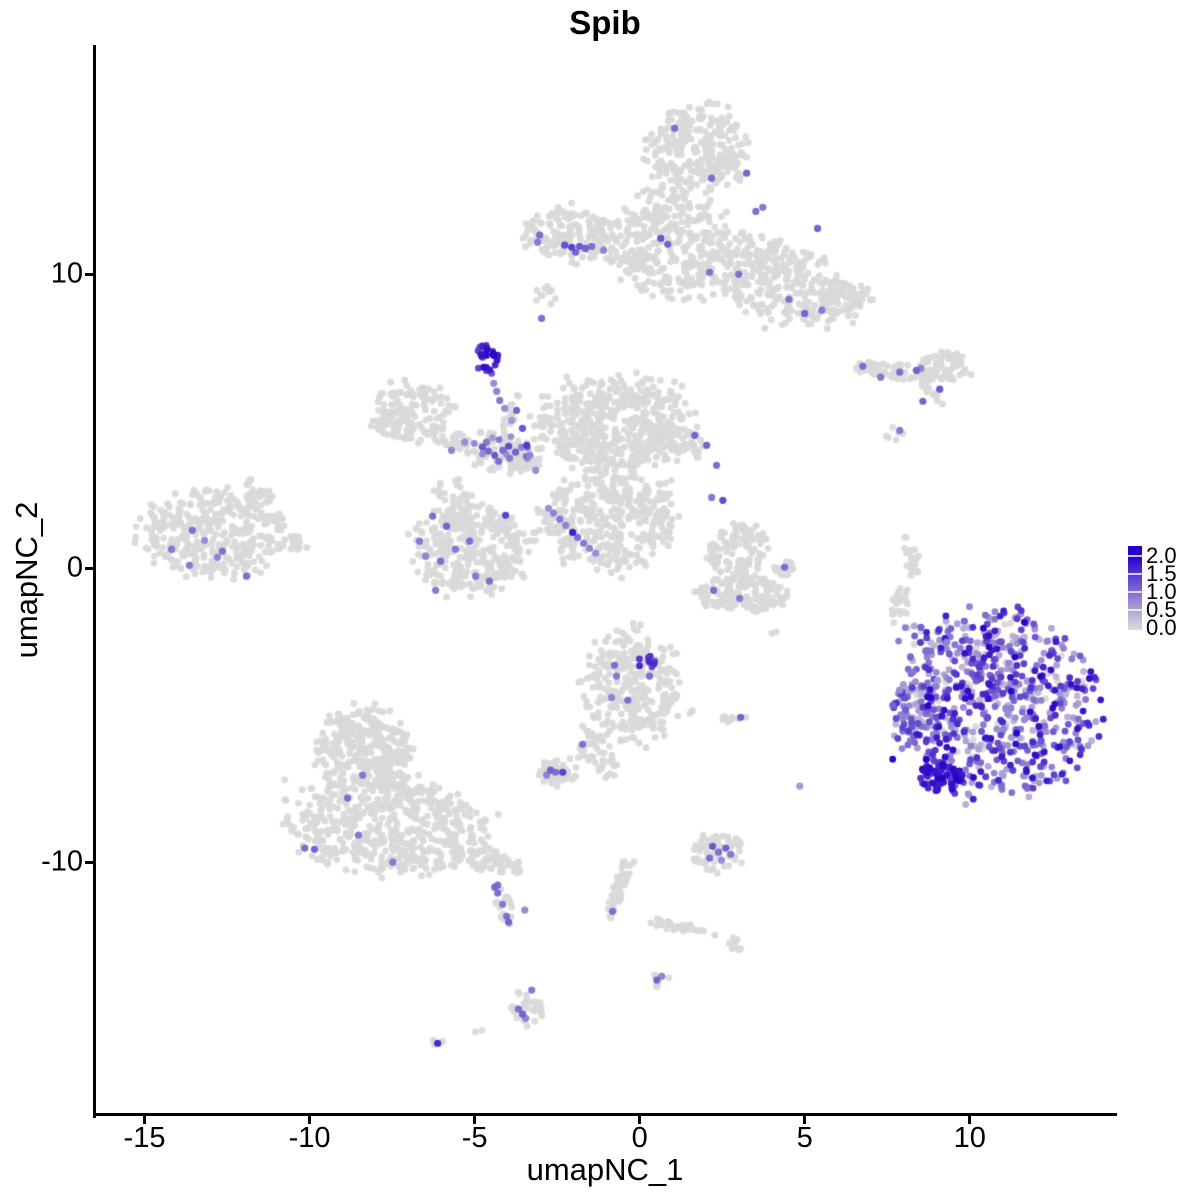  What do you see at coordinates (144, 1138) in the screenshot?
I see `x-tick-label: -15` at bounding box center [144, 1138].